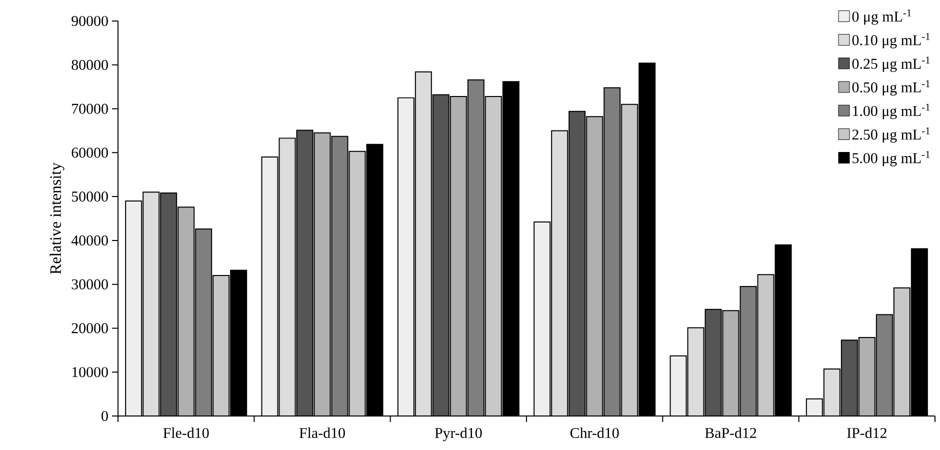 The image size is (940, 450). I want to click on y-tick-label: 0, so click(105, 416).